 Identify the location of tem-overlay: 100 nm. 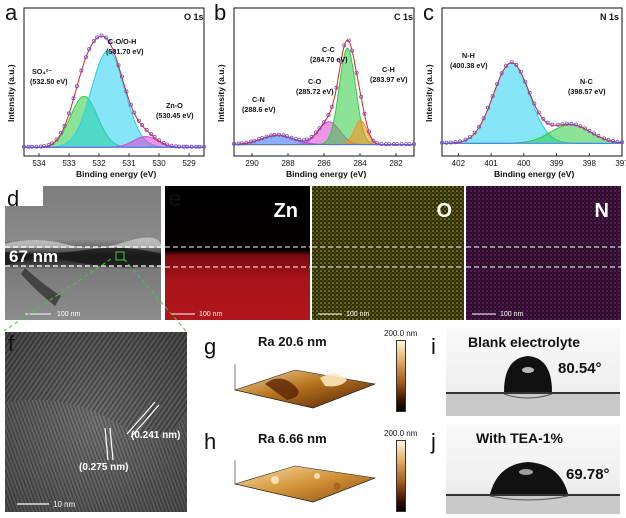
(83, 252).